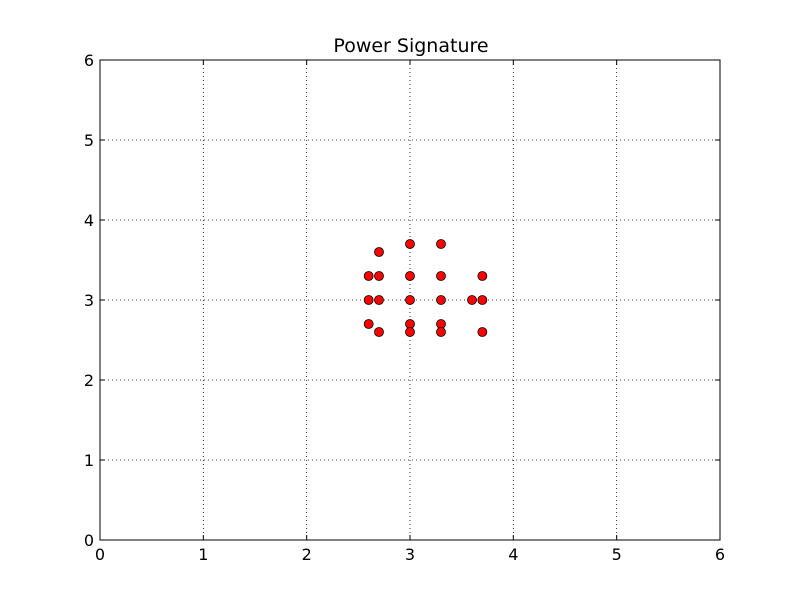 Image resolution: width=800 pixels, height=600 pixels. I want to click on y-tick-label: 6, so click(89, 60).